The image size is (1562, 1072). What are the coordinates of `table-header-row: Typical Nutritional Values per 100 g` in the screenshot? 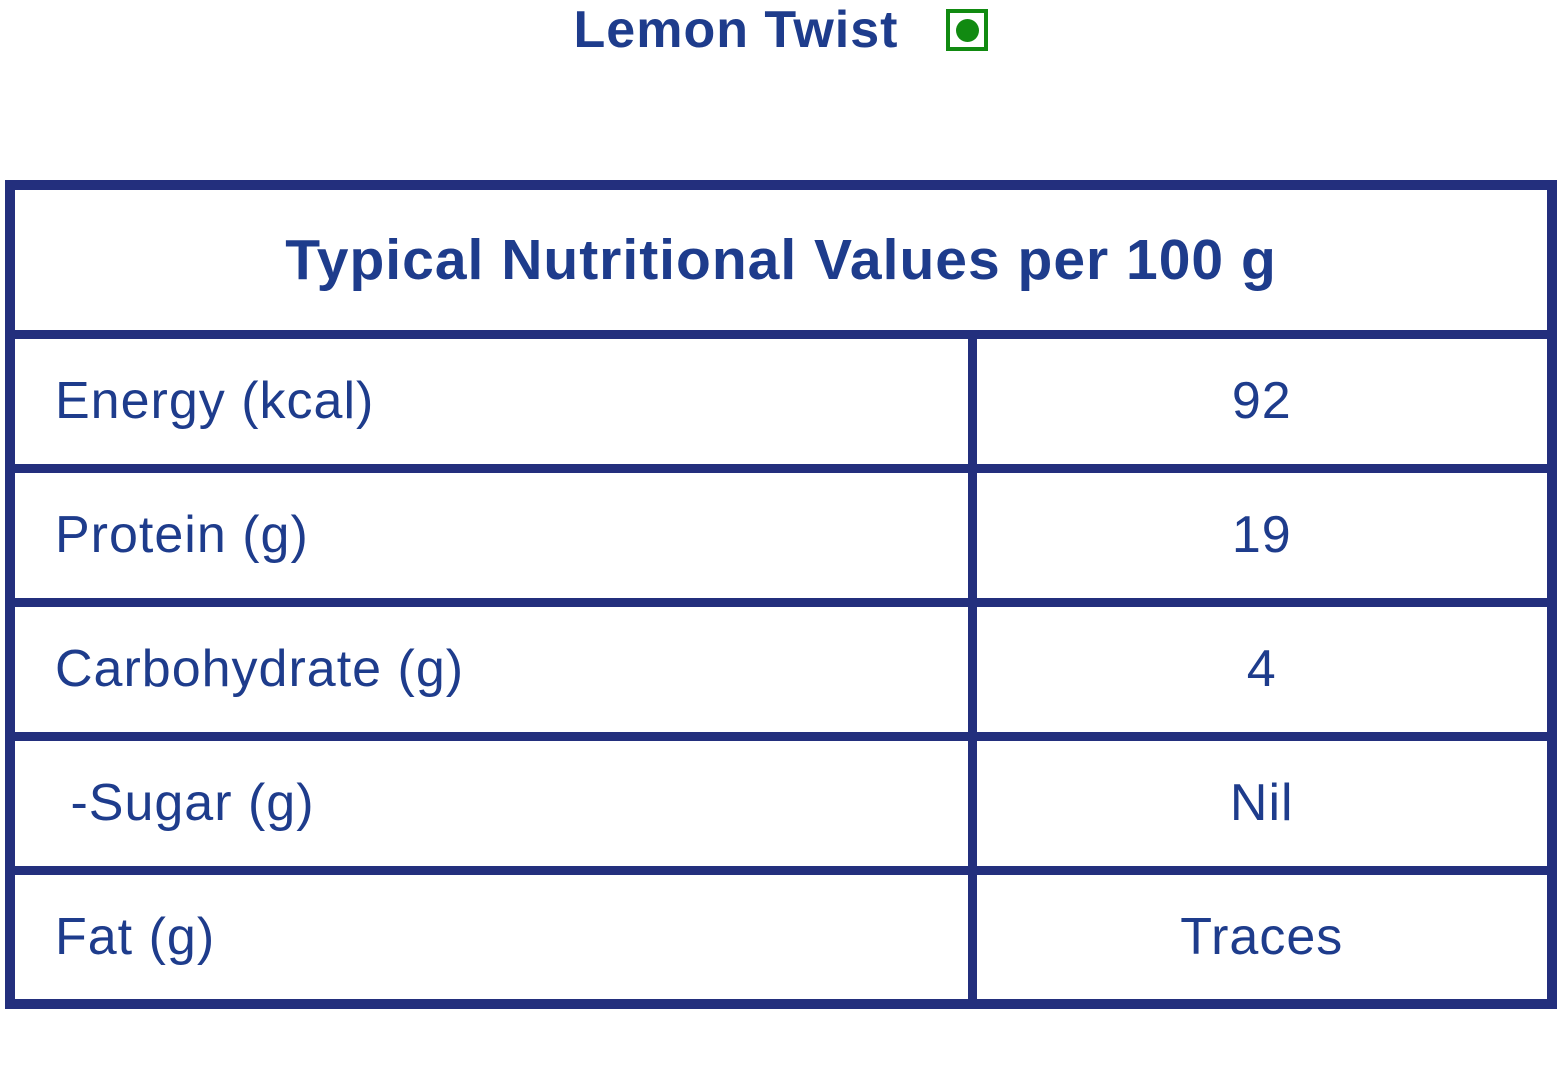 It's located at (781, 262).